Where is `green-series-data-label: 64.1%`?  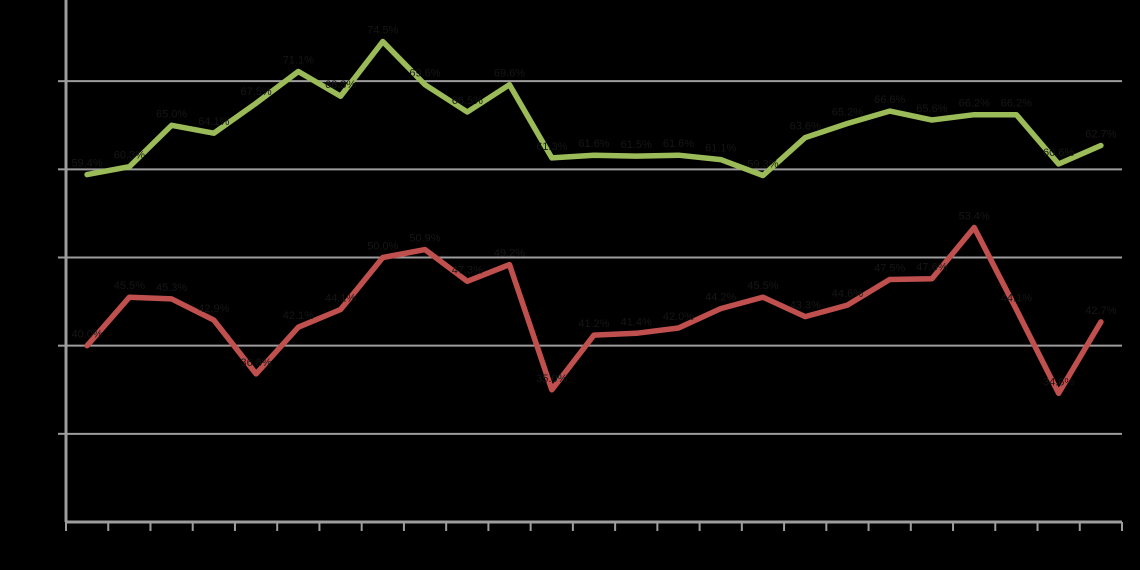 green-series-data-label: 64.1% is located at coordinates (213, 122).